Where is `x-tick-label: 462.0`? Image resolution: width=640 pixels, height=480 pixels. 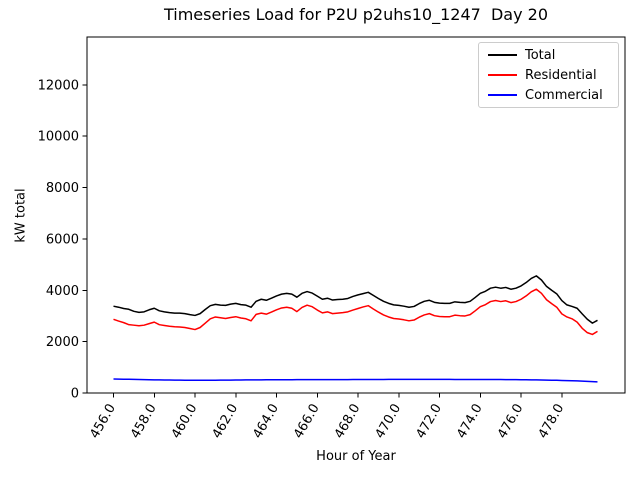 x-tick-label: 462.0 is located at coordinates (226, 422).